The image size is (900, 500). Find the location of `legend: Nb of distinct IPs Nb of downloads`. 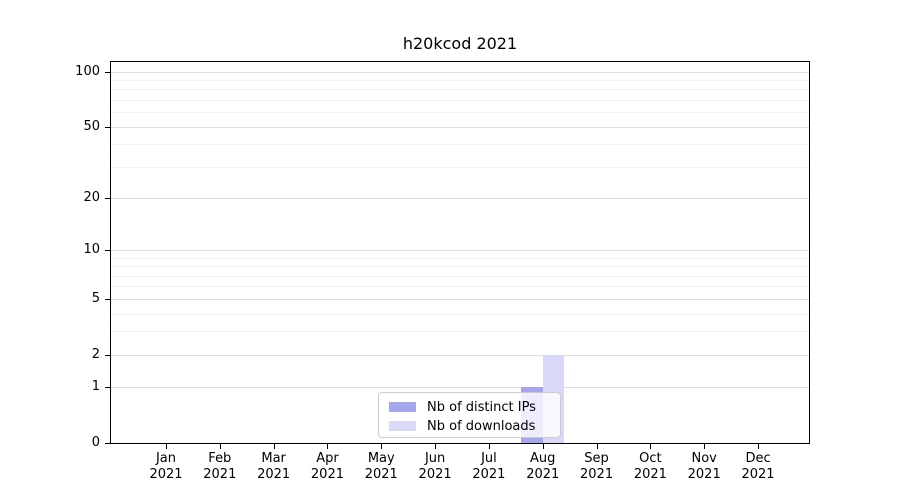

legend: Nb of distinct IPs Nb of downloads is located at coordinates (469, 415).